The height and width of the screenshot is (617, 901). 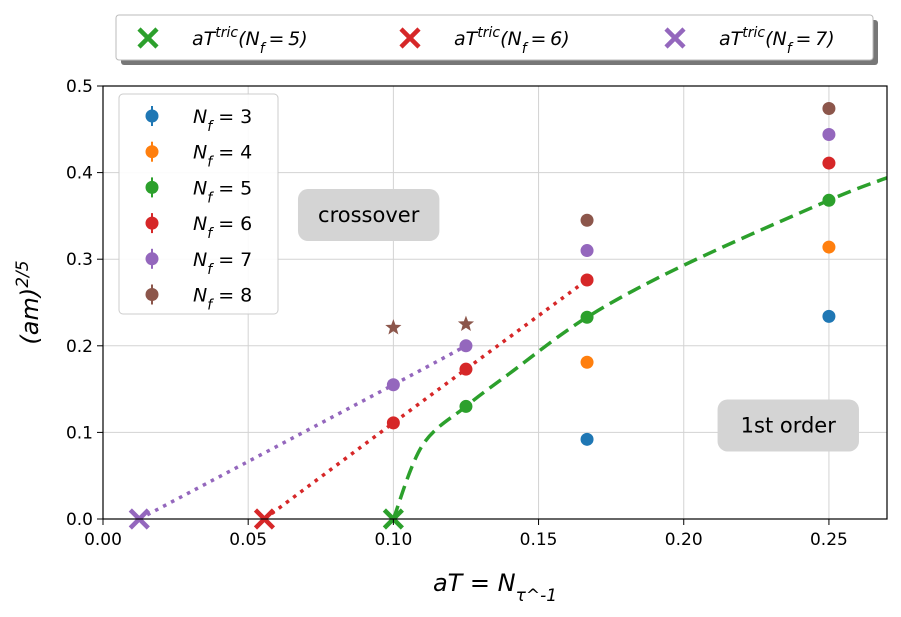 I want to click on y-tick-label: 0.2, so click(x=79, y=347).